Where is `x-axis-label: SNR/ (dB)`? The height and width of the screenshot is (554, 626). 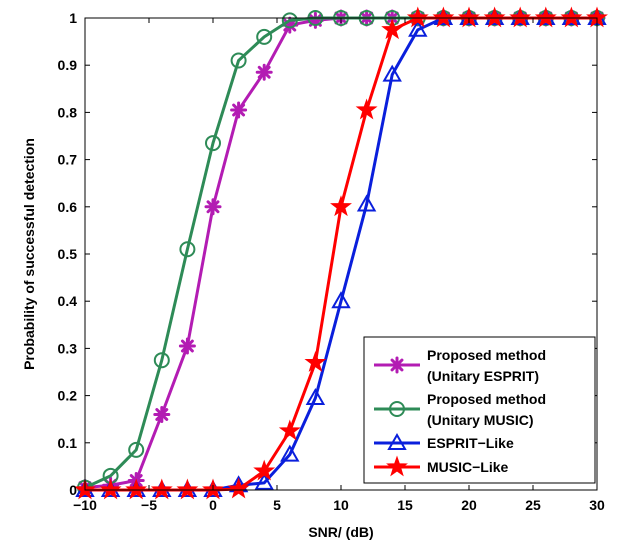
x-axis-label: SNR/ (dB) is located at coordinates (340, 532).